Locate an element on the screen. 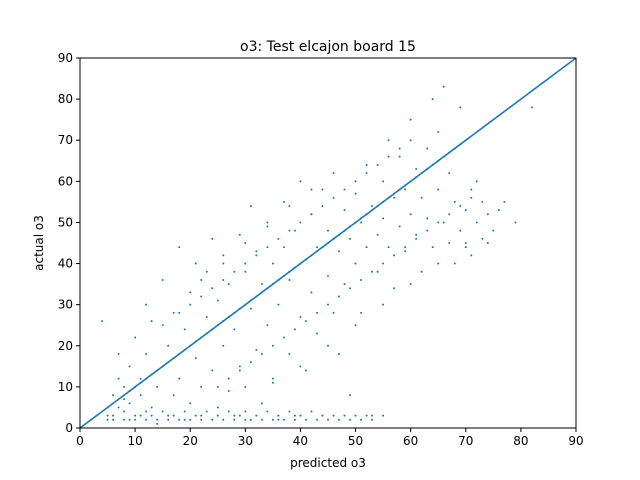  y-tick-label: 10 is located at coordinates (65, 387).